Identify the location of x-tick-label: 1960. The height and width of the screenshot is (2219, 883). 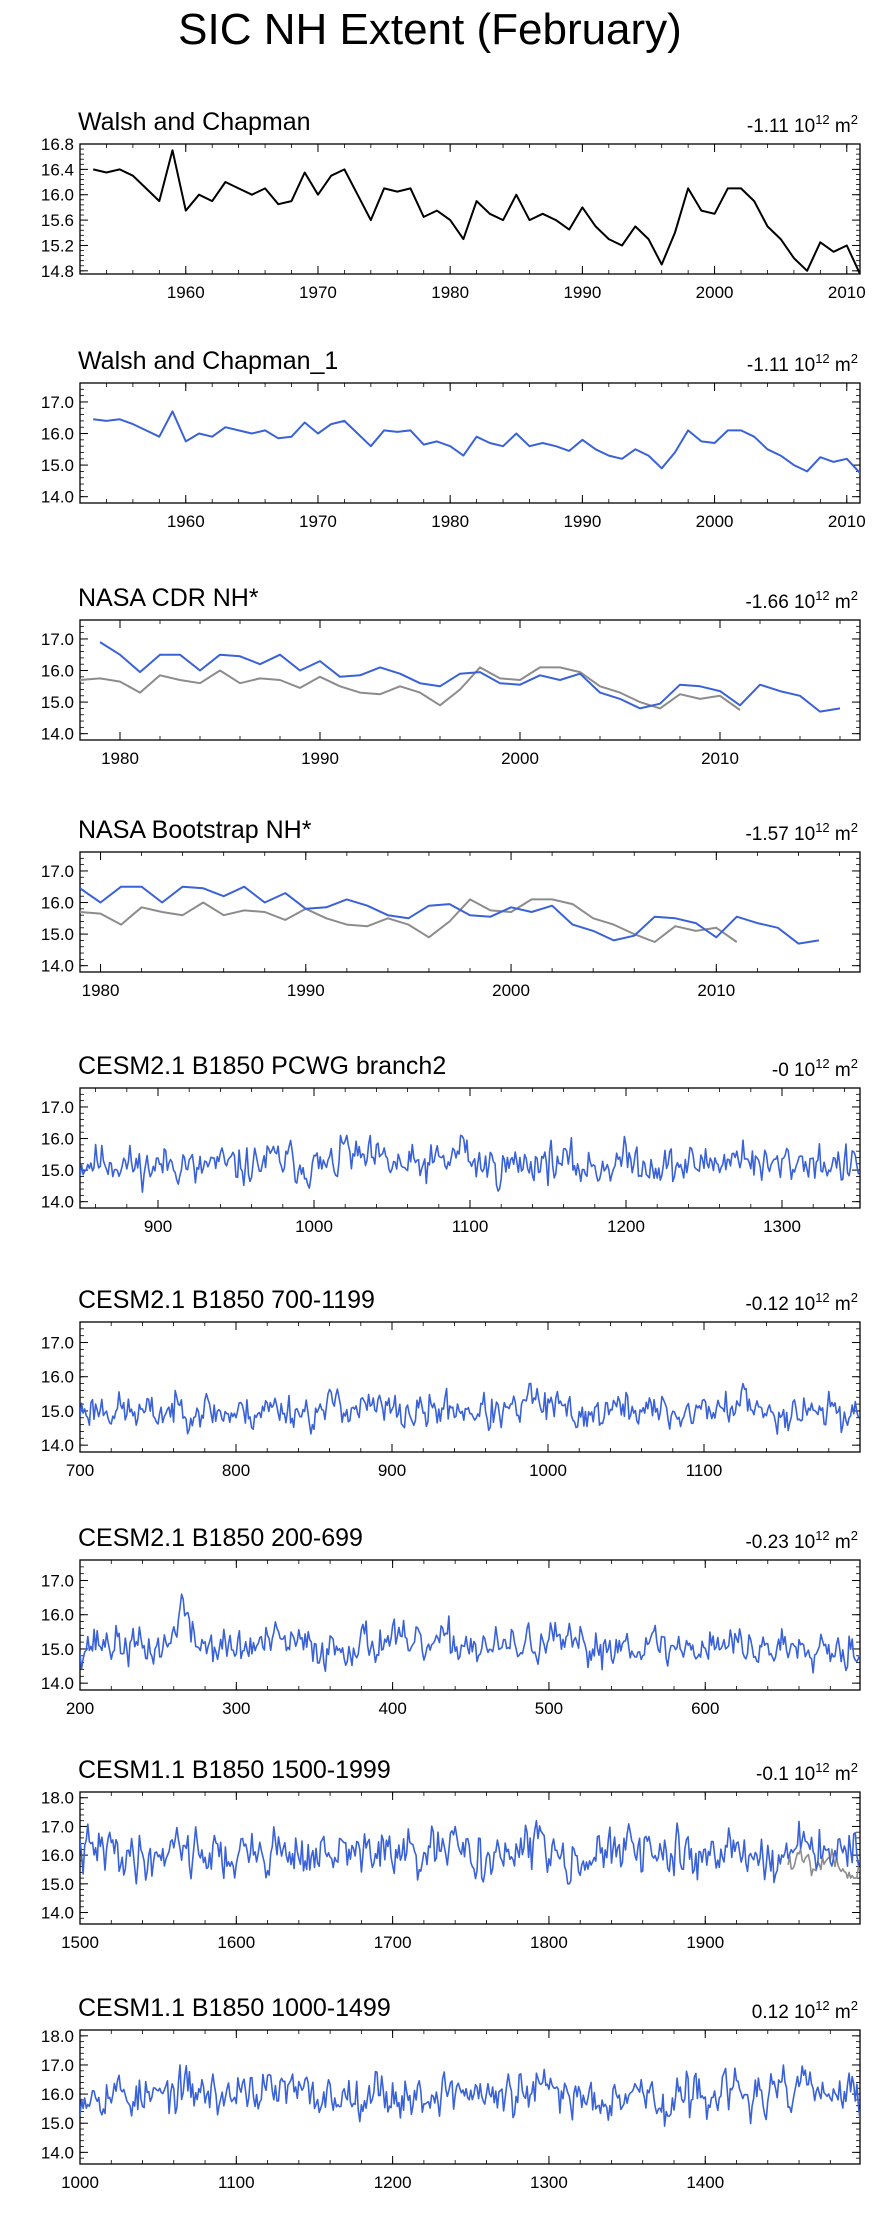
(186, 292).